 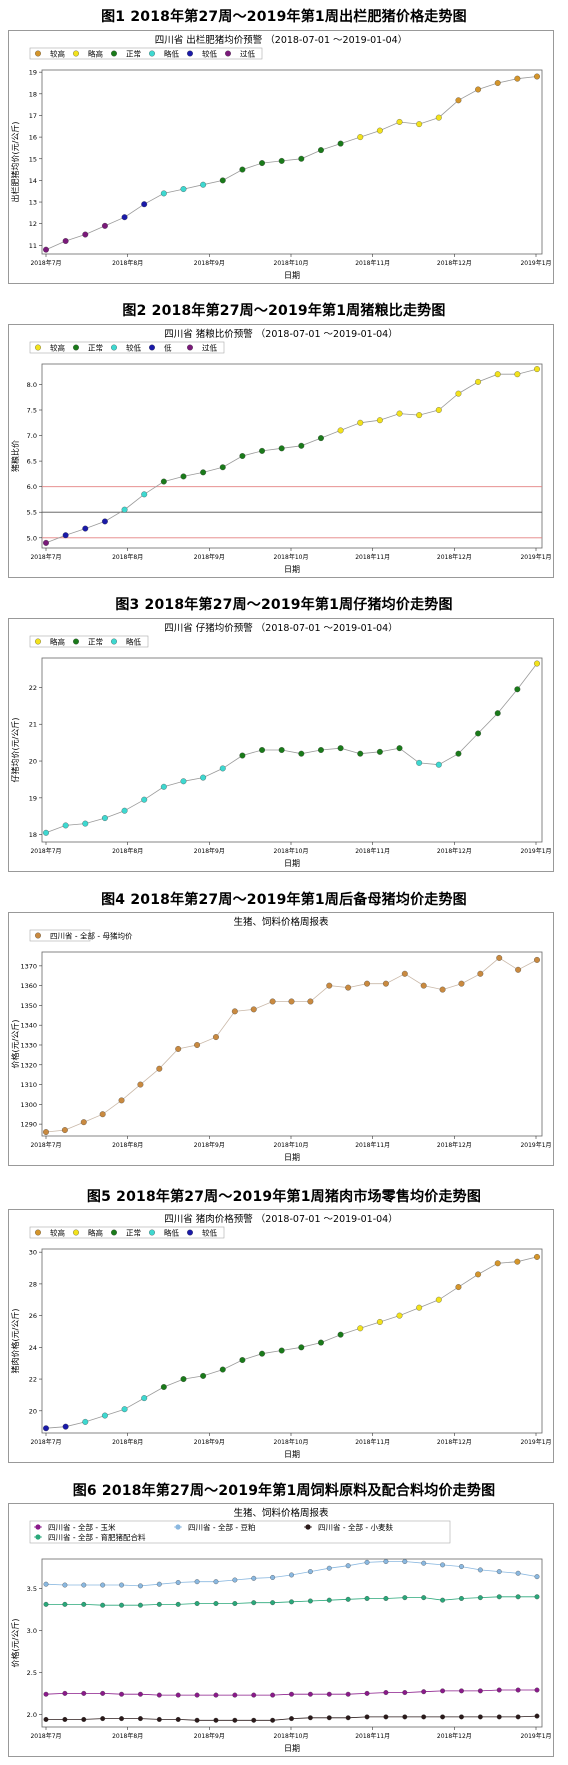 What do you see at coordinates (284, 17) in the screenshot?
I see `figure-1-title: 图1 2018年第27周～2019年第1周出栏肥猪价格走势图` at bounding box center [284, 17].